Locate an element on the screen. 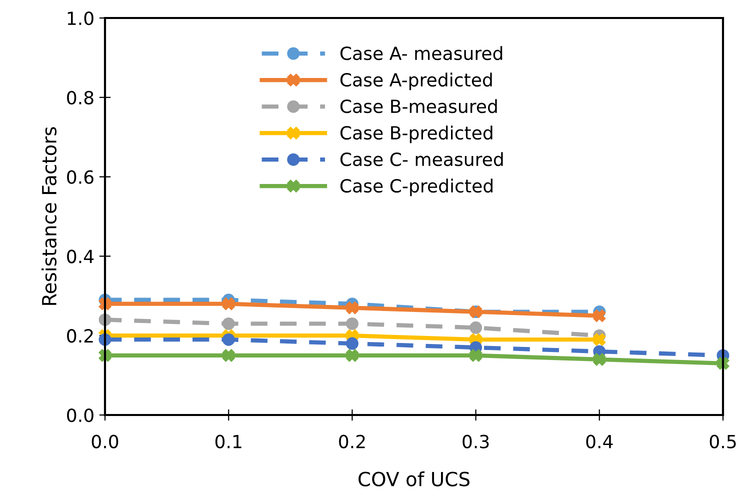  legend-label: Case B-measured is located at coordinates (418, 106).